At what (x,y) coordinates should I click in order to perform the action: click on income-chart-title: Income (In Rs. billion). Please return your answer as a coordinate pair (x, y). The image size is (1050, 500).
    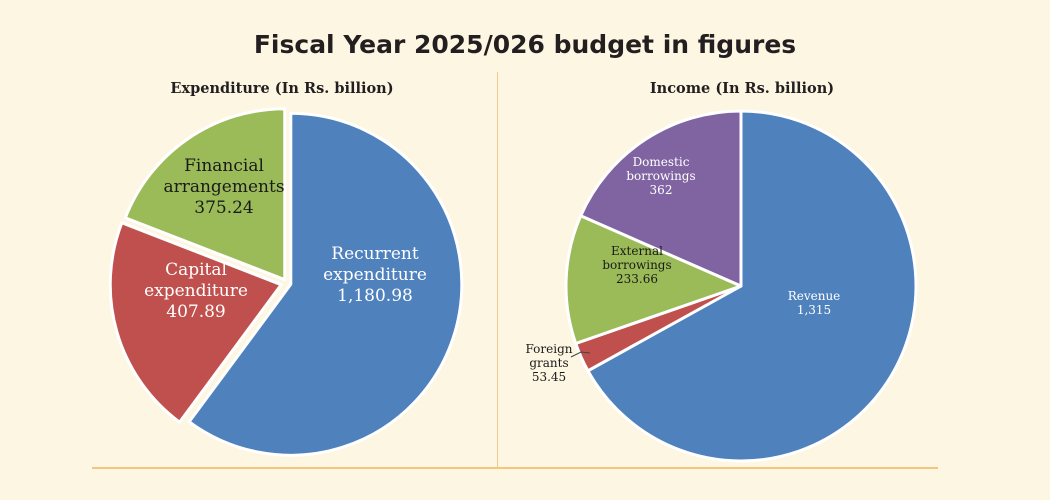
    Looking at the image, I should click on (742, 88).